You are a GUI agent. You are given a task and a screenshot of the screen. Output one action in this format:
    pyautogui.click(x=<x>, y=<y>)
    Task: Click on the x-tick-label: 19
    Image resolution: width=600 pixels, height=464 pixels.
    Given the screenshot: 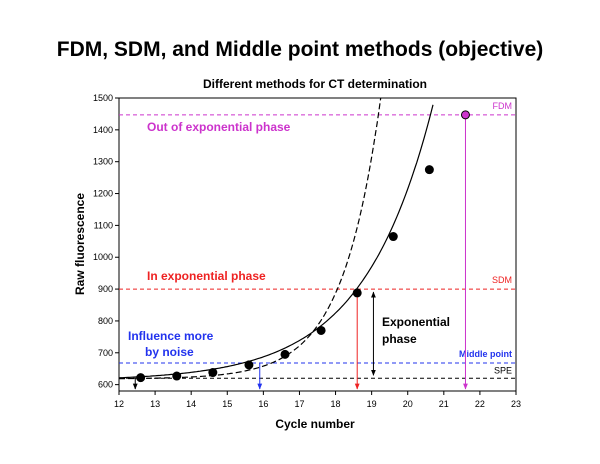 What is the action you would take?
    pyautogui.click(x=372, y=404)
    